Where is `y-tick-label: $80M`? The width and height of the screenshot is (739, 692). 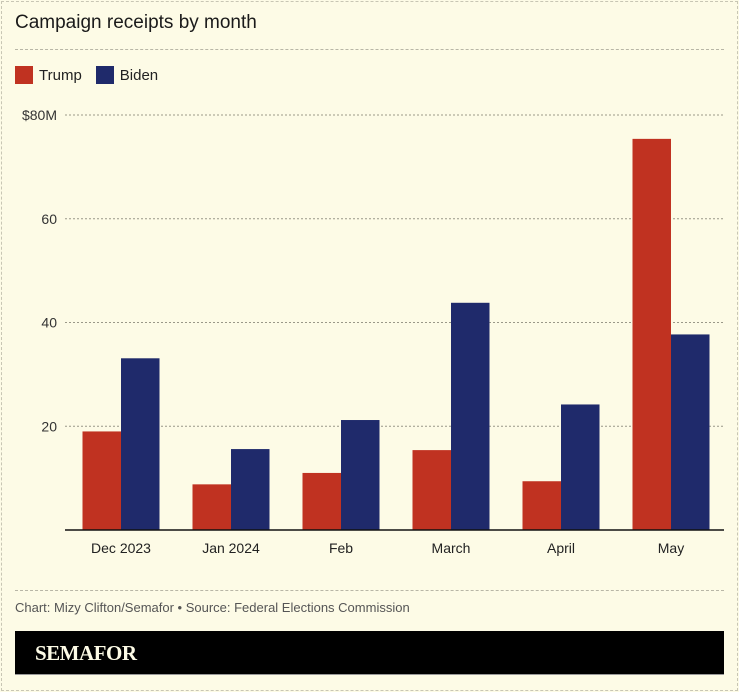
y-tick-label: $80M is located at coordinates (39, 115).